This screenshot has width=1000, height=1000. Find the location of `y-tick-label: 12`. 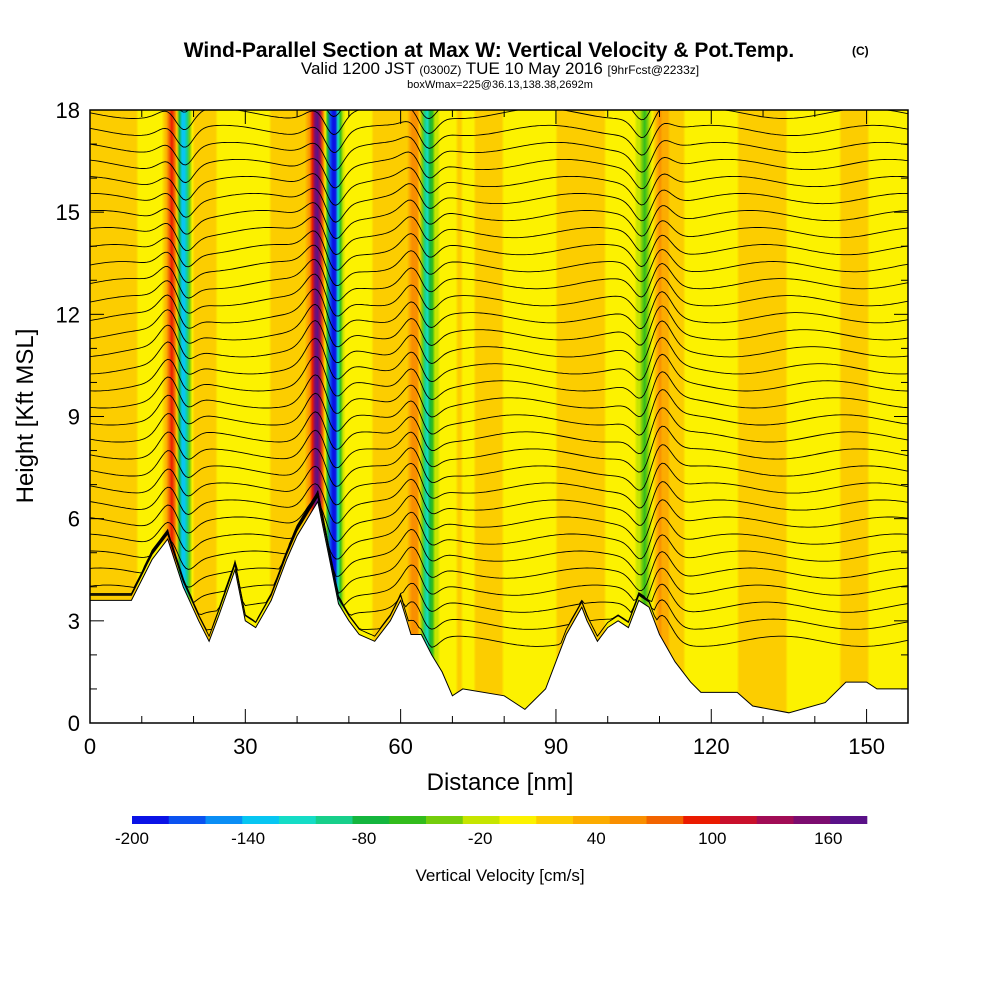

y-tick-label: 12 is located at coordinates (68, 314).